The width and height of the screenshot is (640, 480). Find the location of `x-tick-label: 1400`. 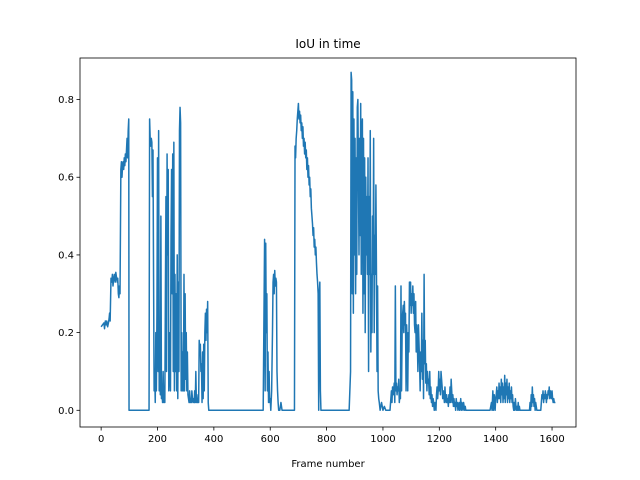

x-tick-label: 1400 is located at coordinates (495, 439).